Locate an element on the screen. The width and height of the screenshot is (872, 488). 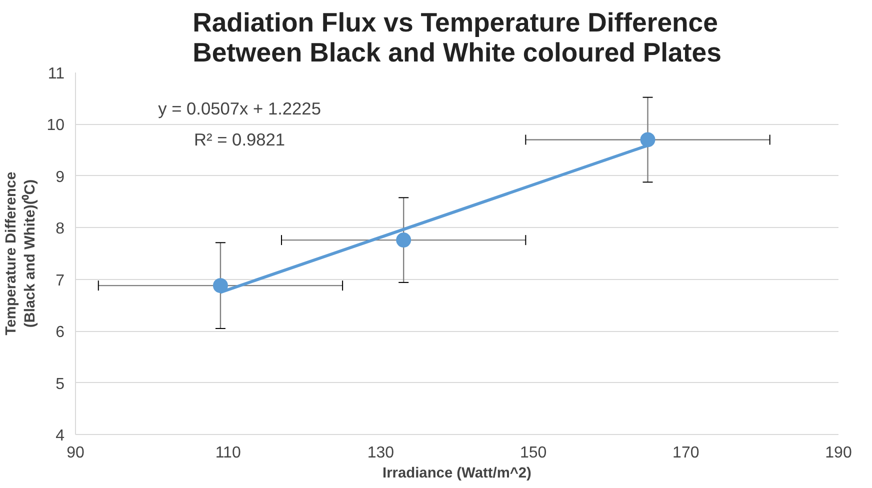
y-tick-label: 10 is located at coordinates (55, 125).